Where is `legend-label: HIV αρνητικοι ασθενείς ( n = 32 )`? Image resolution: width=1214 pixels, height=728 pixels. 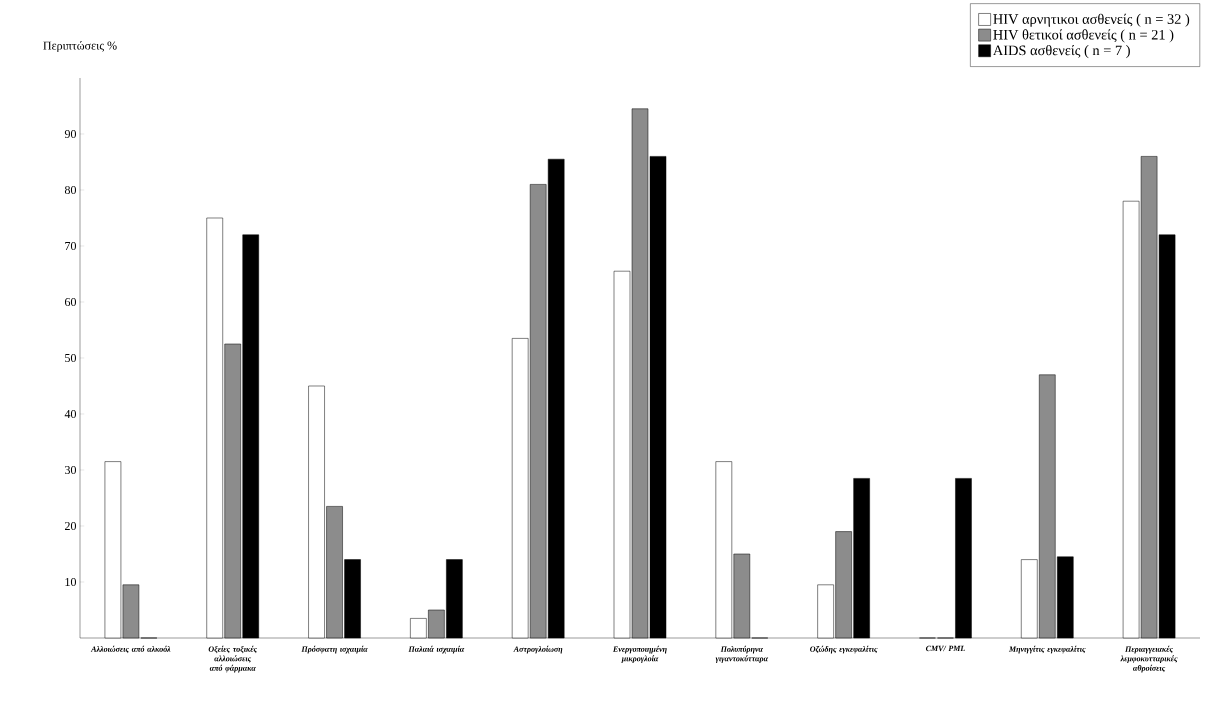 legend-label: HIV αρνητικοι ασθενείς ( n = 32 ) is located at coordinates (1091, 20).